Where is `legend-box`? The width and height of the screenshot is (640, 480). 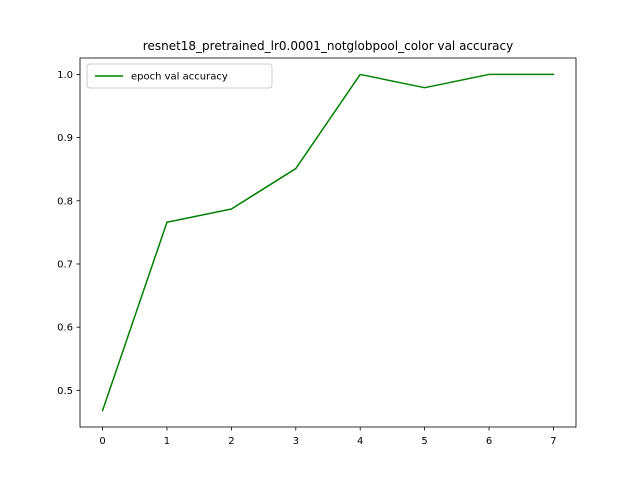 legend-box is located at coordinates (179, 76).